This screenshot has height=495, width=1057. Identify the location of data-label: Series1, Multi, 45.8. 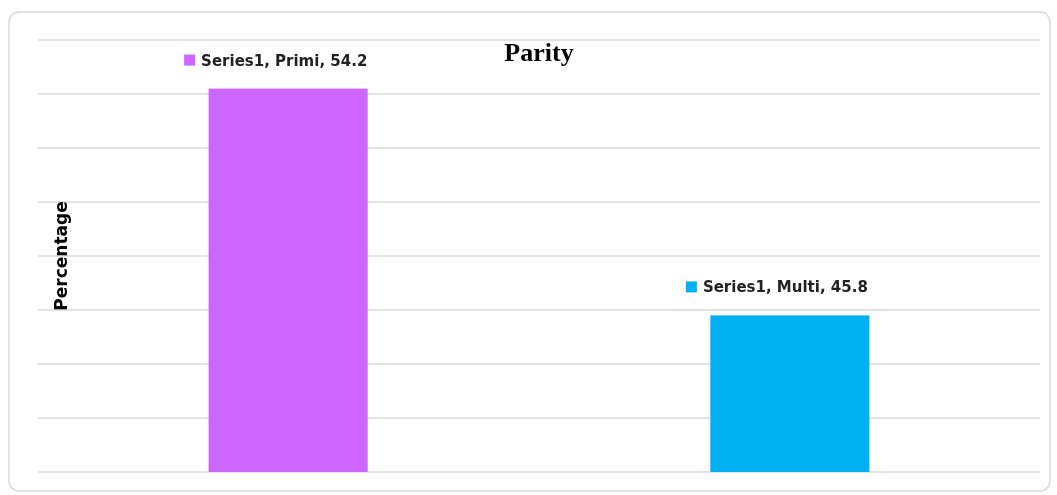
(785, 287).